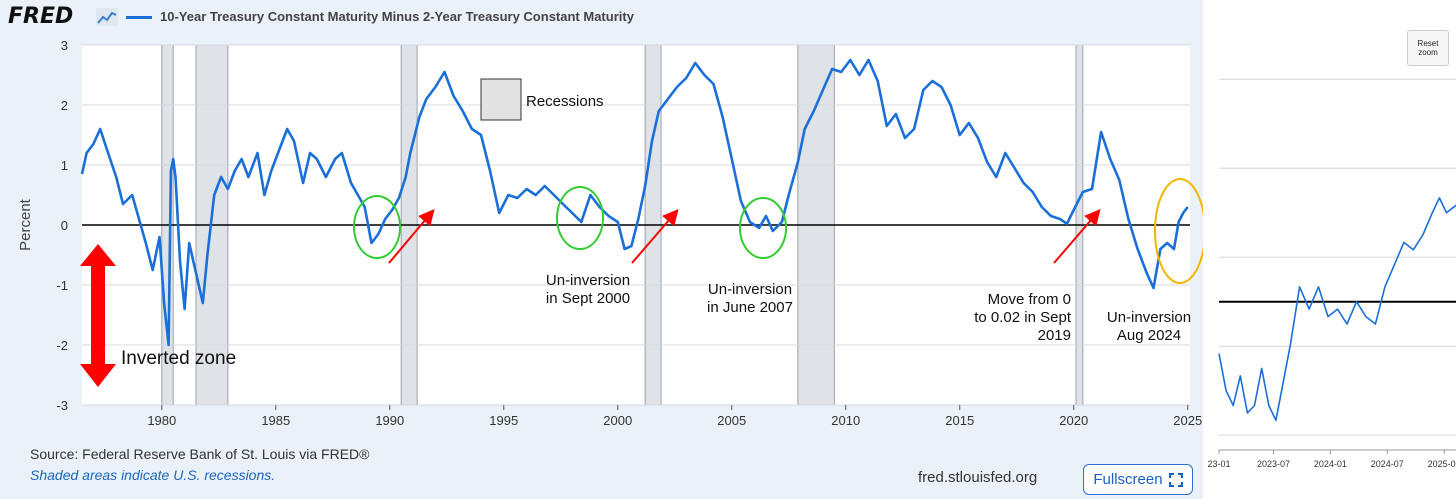 This screenshot has width=1456, height=499. Describe the element at coordinates (1337, 309) in the screenshot. I see `zoom-series-line` at that location.